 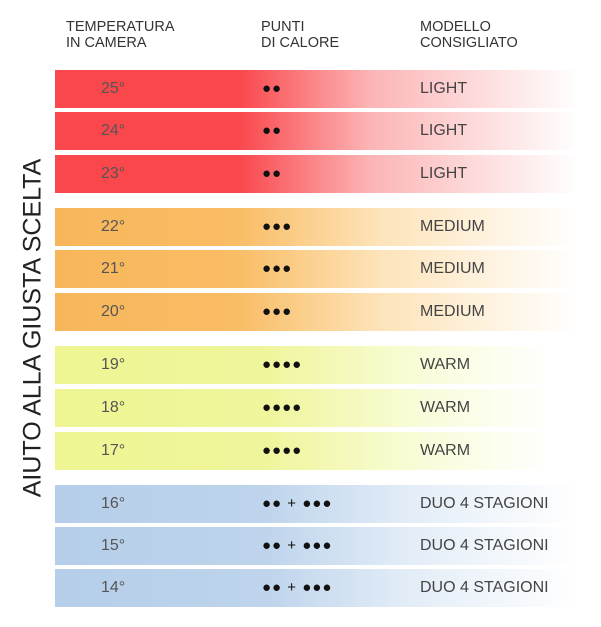 What do you see at coordinates (113, 226) in the screenshot?
I see `temperature-cell: 22°` at bounding box center [113, 226].